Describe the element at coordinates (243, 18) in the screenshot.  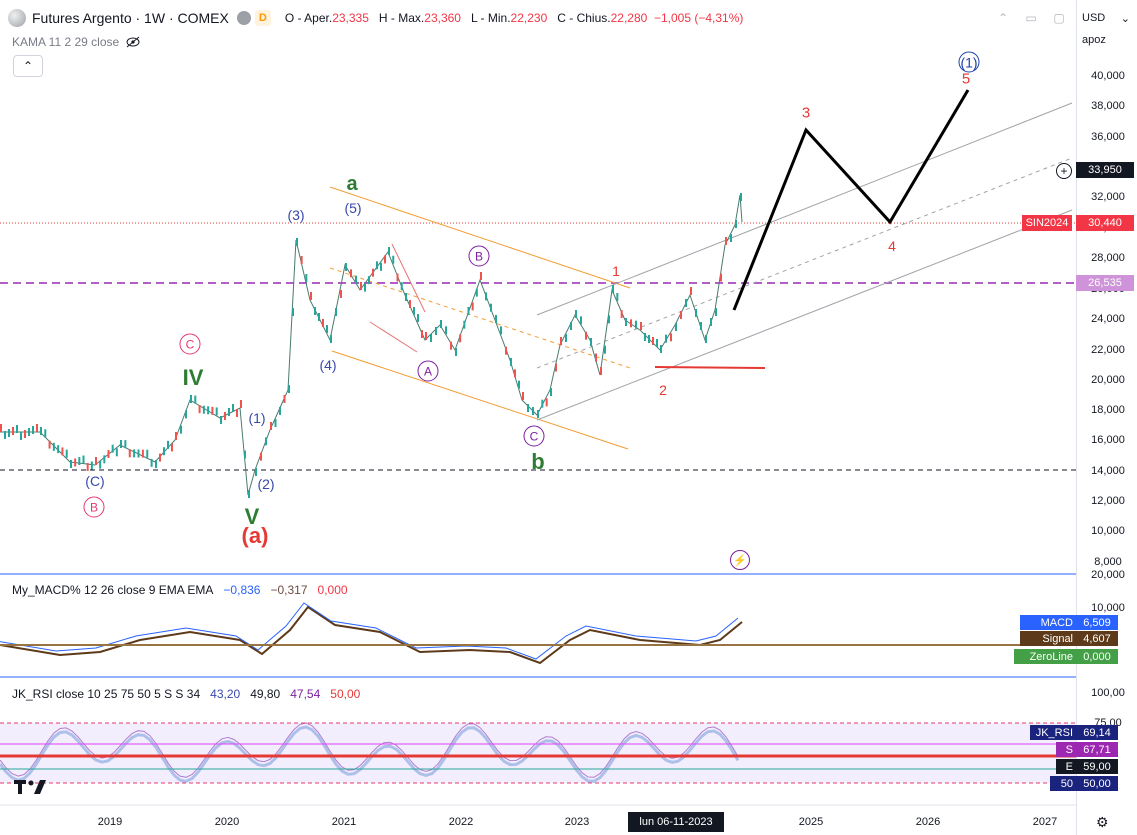
I see `status-dot-icon` at that location.